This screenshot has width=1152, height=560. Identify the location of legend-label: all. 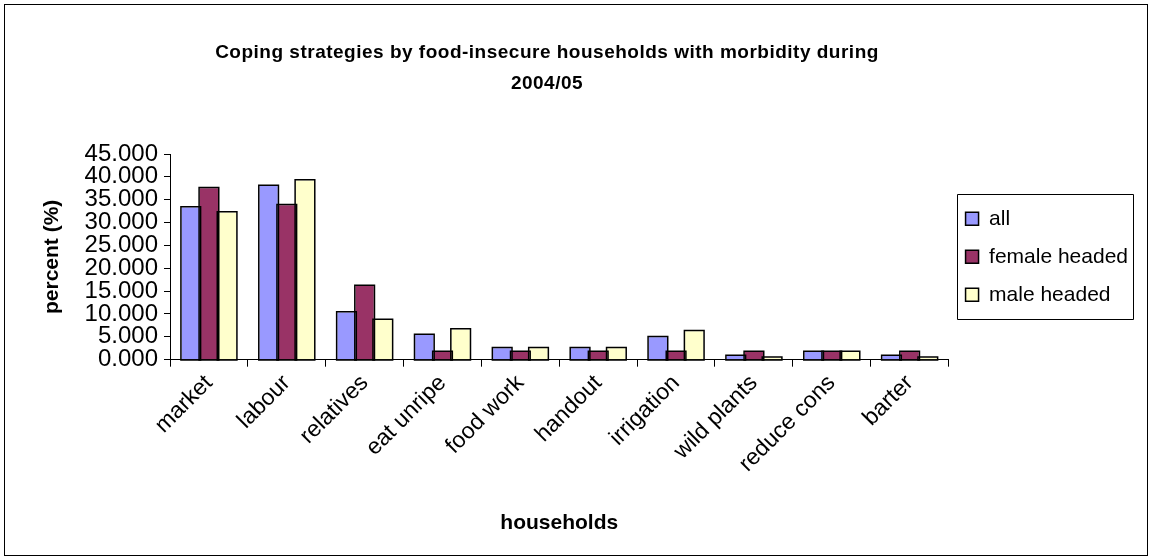
(1000, 217).